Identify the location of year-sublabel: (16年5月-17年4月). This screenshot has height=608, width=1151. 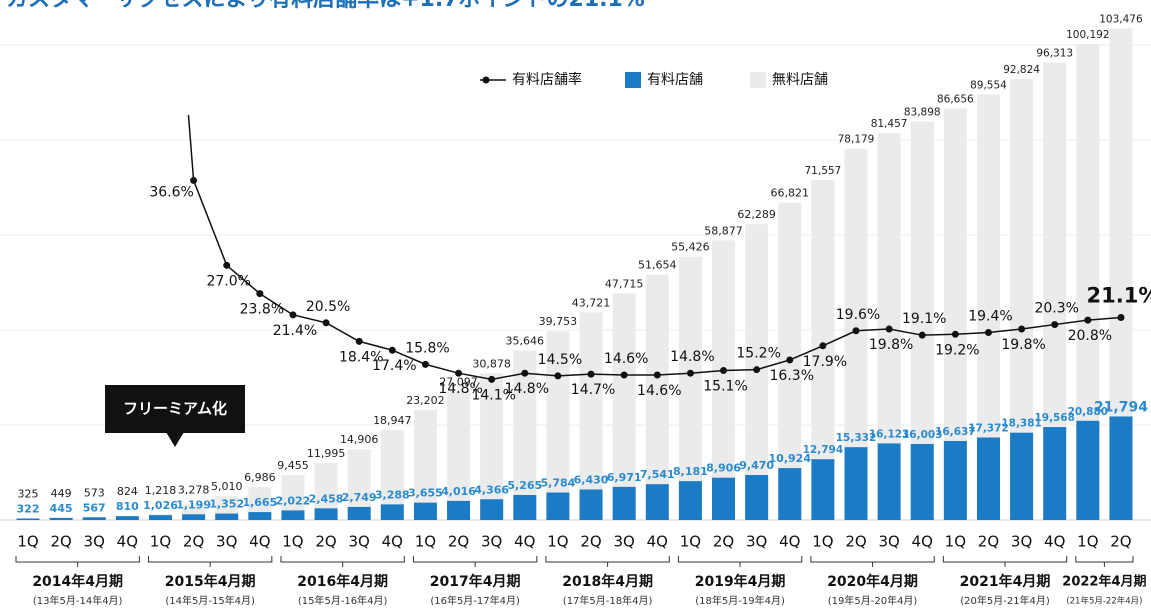
(475, 600).